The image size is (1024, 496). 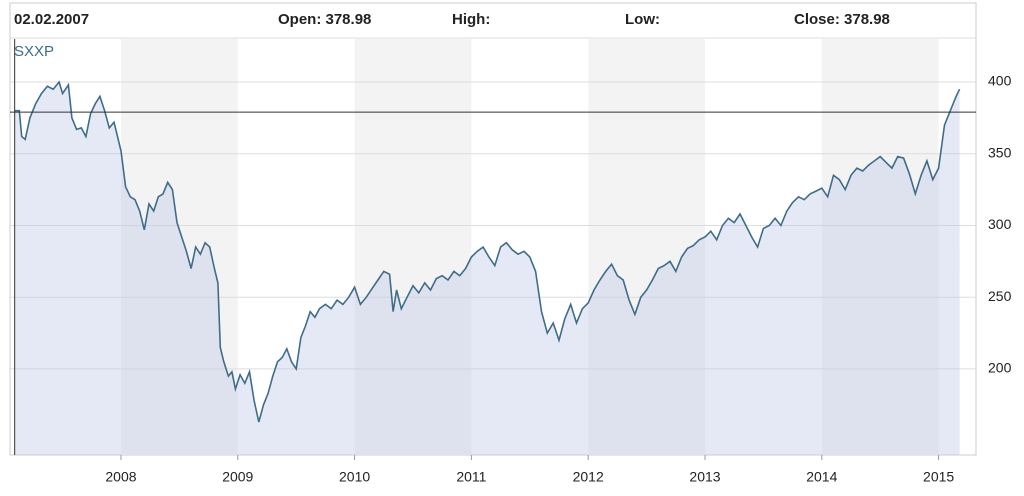 I want to click on x-tick-label: 2008, so click(x=120, y=477).